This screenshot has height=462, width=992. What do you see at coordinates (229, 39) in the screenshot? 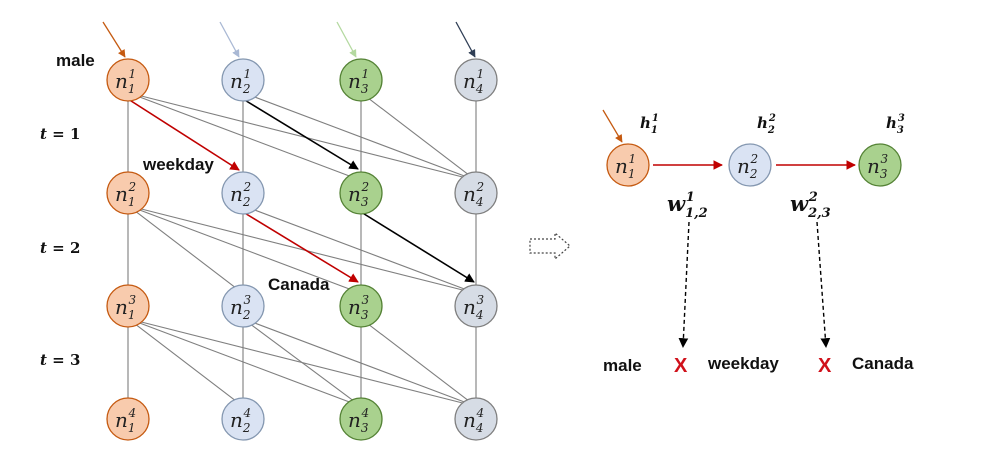
I see `input-arrow-col2` at bounding box center [229, 39].